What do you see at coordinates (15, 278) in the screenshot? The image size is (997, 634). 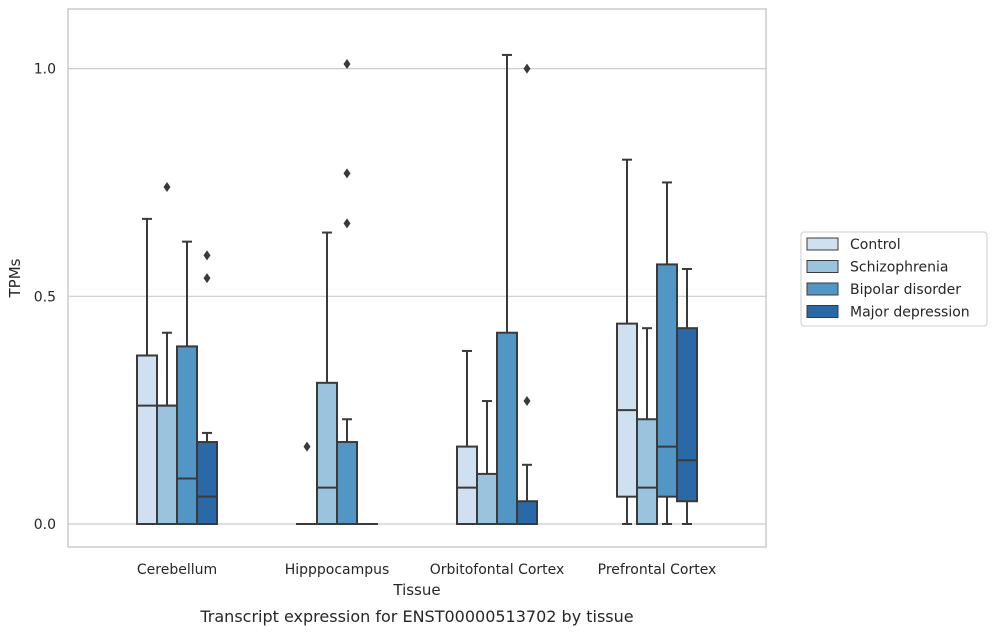 I see `y-axis-title: TPMs` at bounding box center [15, 278].